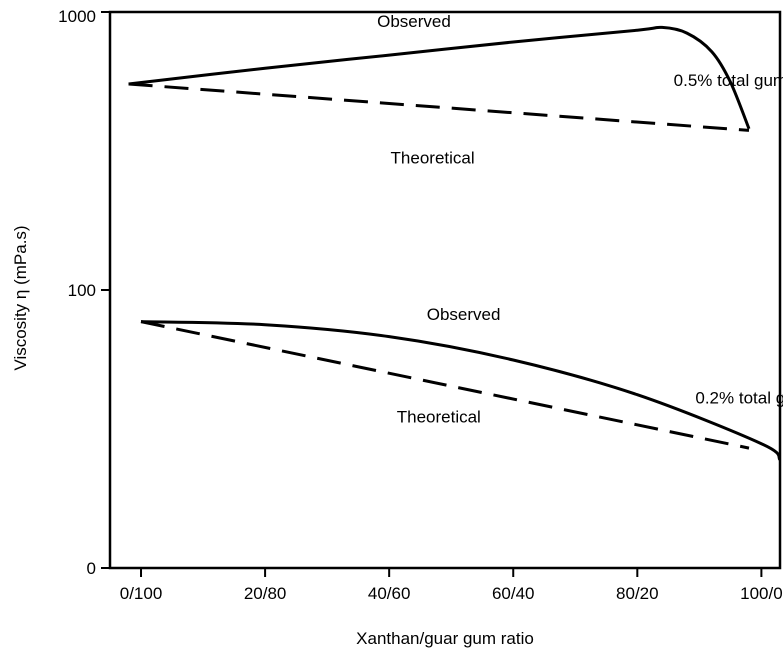  Describe the element at coordinates (389, 593) in the screenshot. I see `x-tick-label: 40/60` at that location.